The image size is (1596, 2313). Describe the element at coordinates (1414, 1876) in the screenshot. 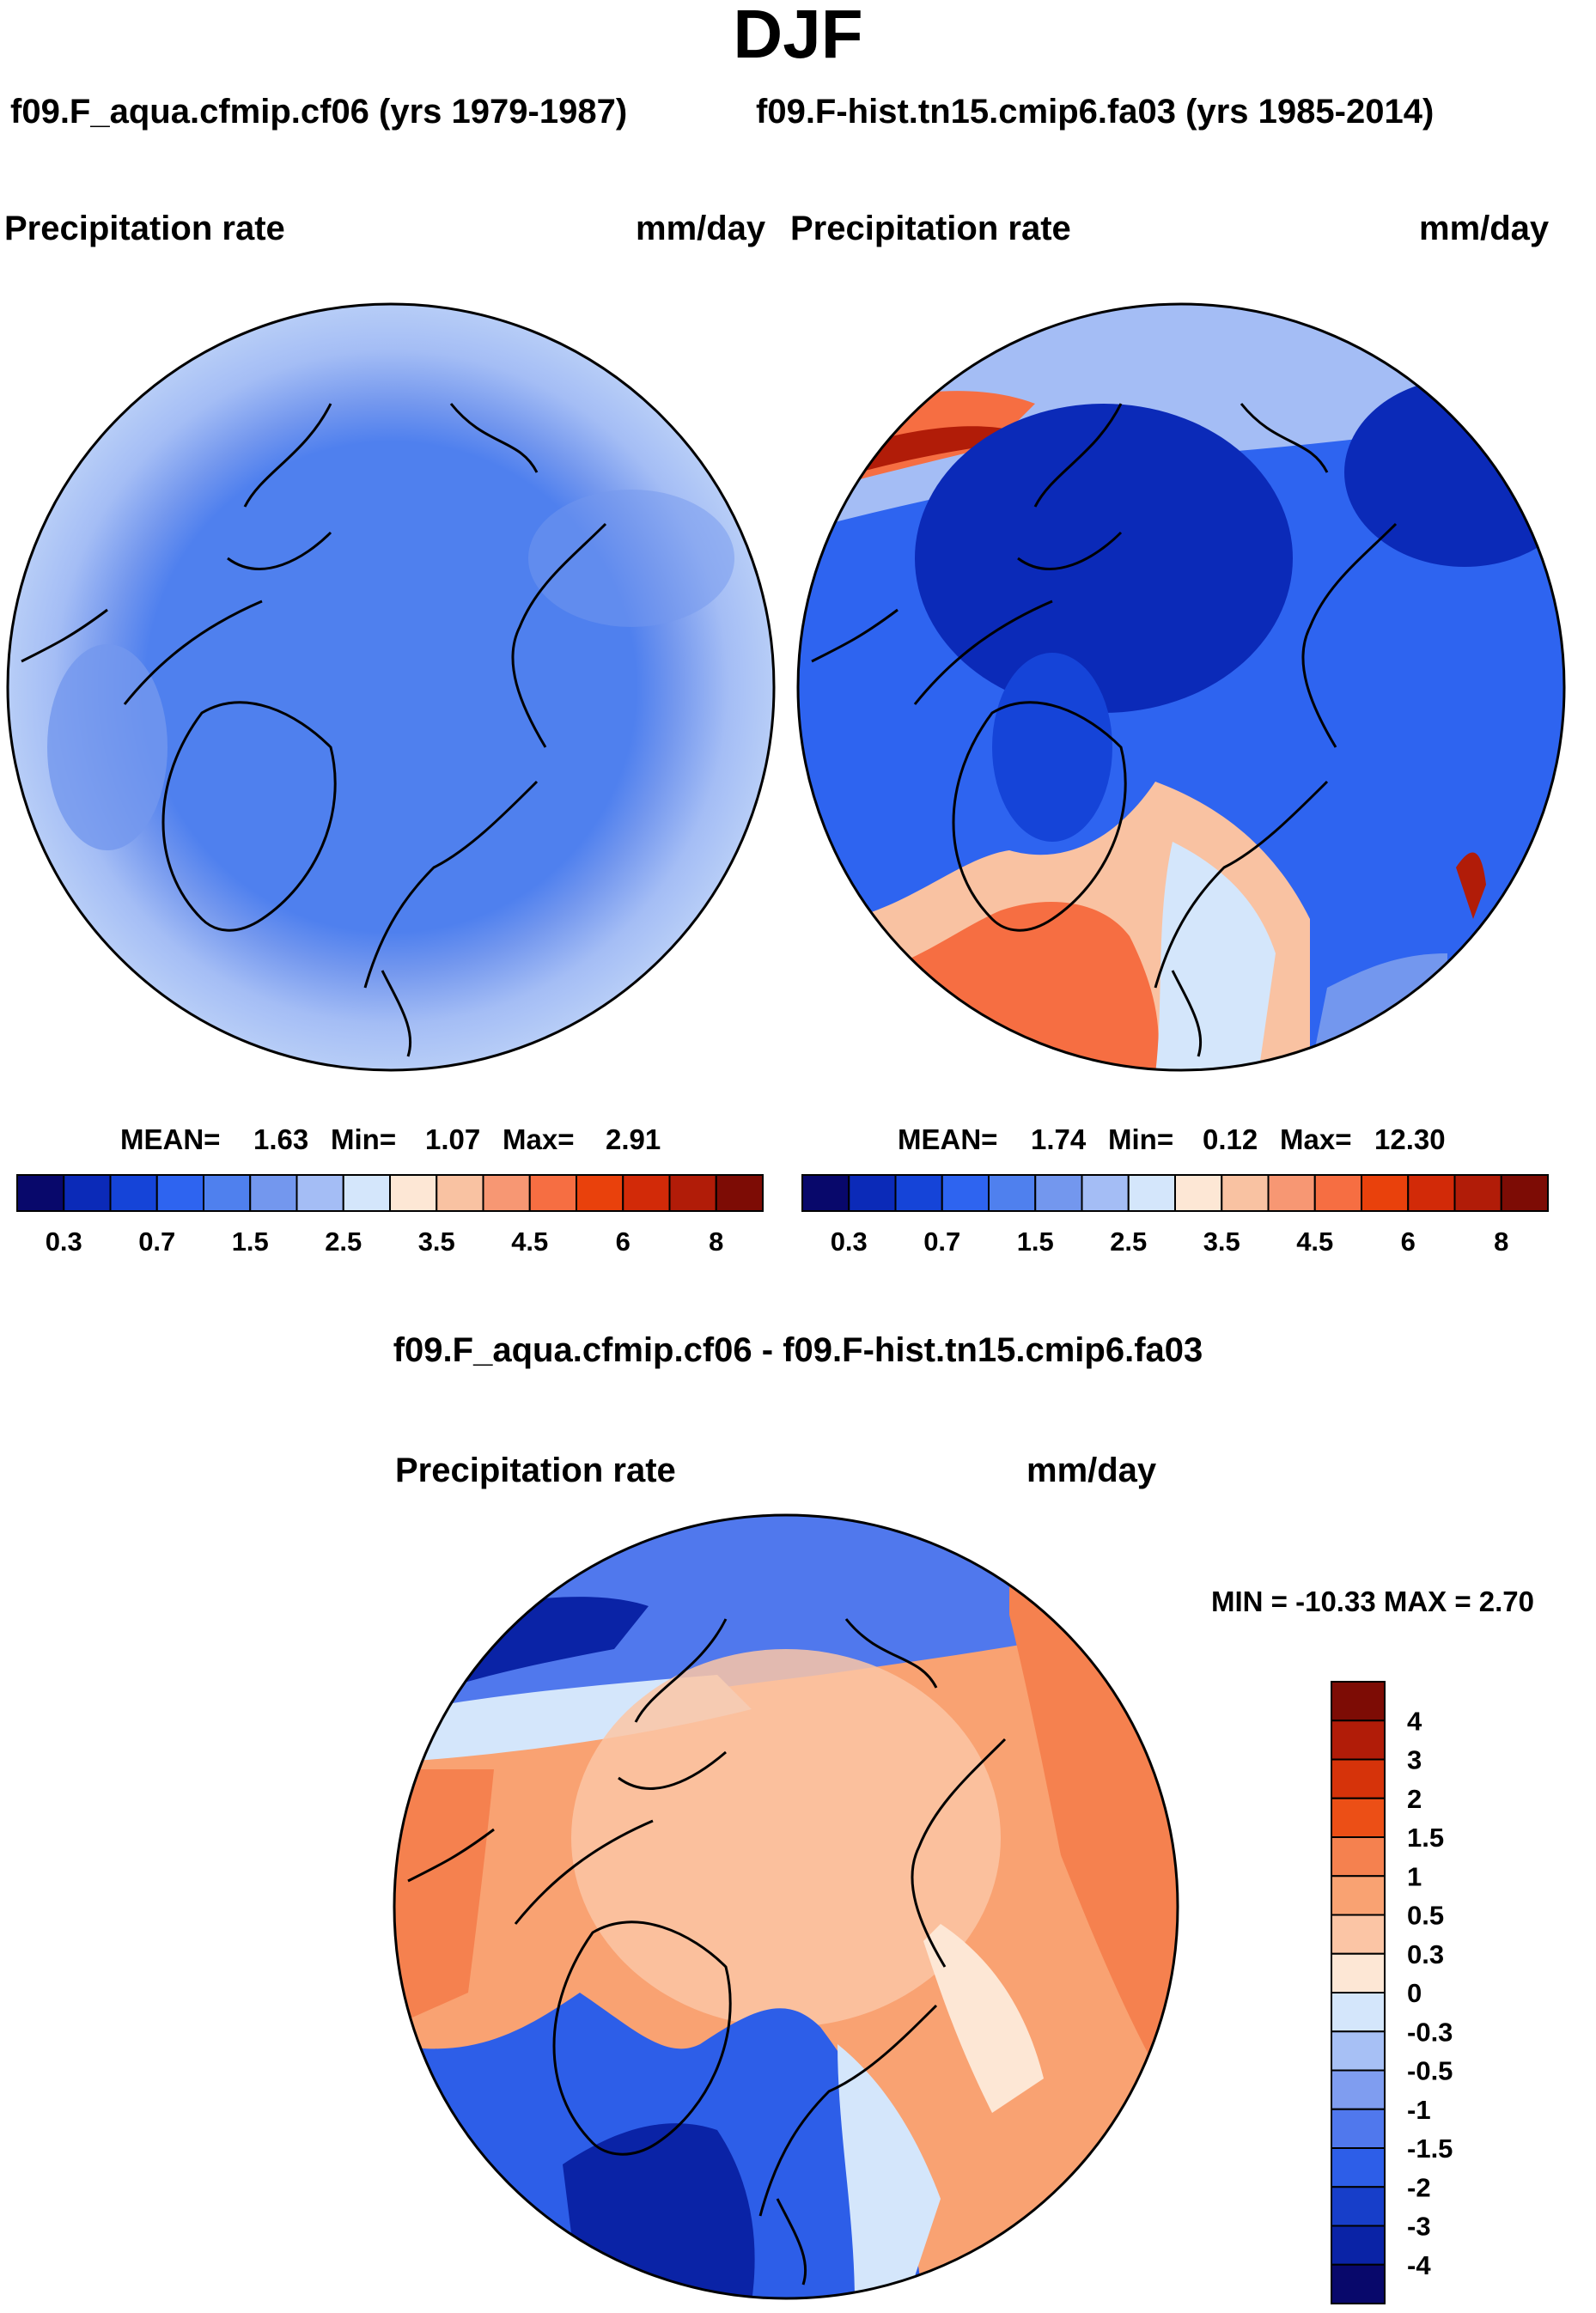

I see `panel3-colorbar-tick-label: 1` at that location.